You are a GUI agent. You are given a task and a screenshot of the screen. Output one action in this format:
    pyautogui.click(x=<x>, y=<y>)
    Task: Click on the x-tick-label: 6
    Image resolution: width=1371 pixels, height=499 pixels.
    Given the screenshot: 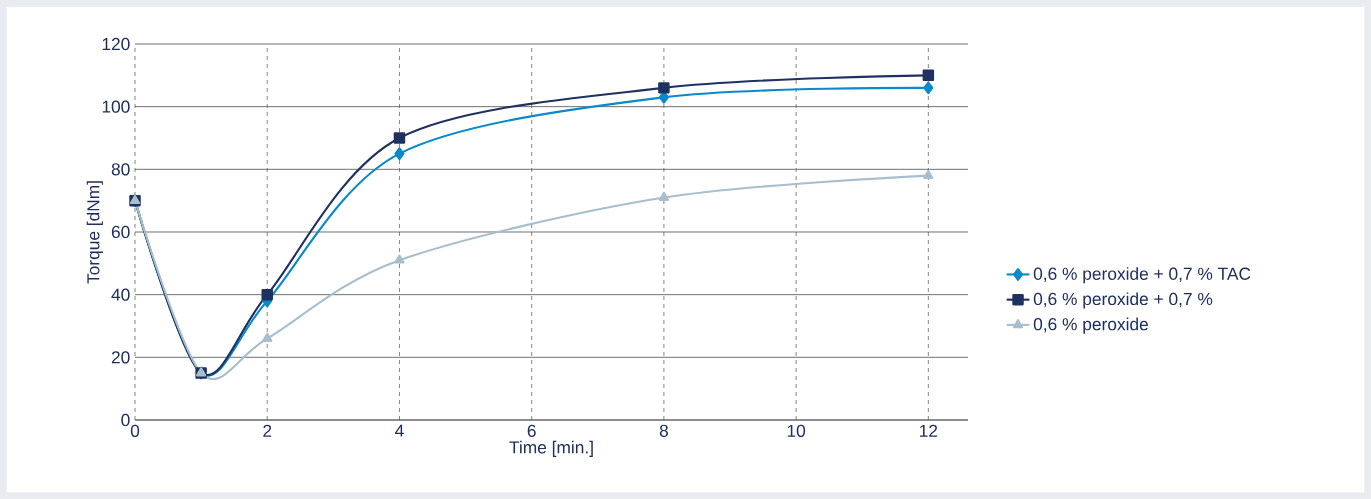 What is the action you would take?
    pyautogui.click(x=531, y=430)
    